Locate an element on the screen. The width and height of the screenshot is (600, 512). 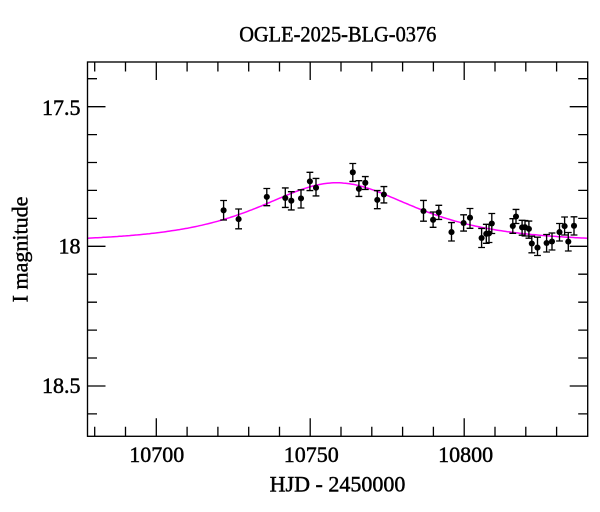
svg-text: 10750 is located at coordinates (311, 454).